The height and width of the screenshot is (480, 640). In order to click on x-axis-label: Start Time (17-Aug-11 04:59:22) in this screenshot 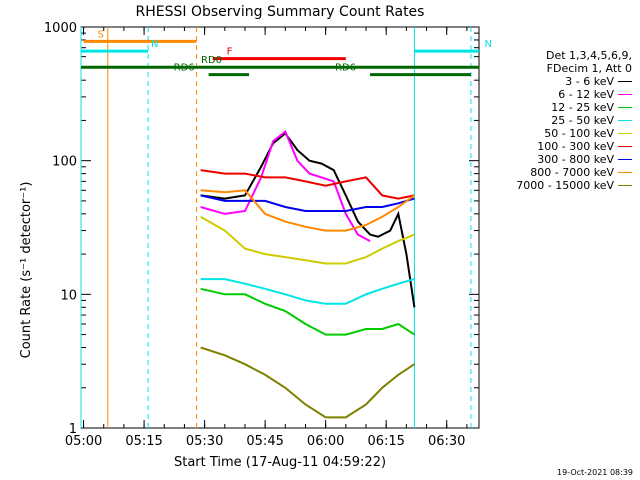, I will do `click(280, 462)`.